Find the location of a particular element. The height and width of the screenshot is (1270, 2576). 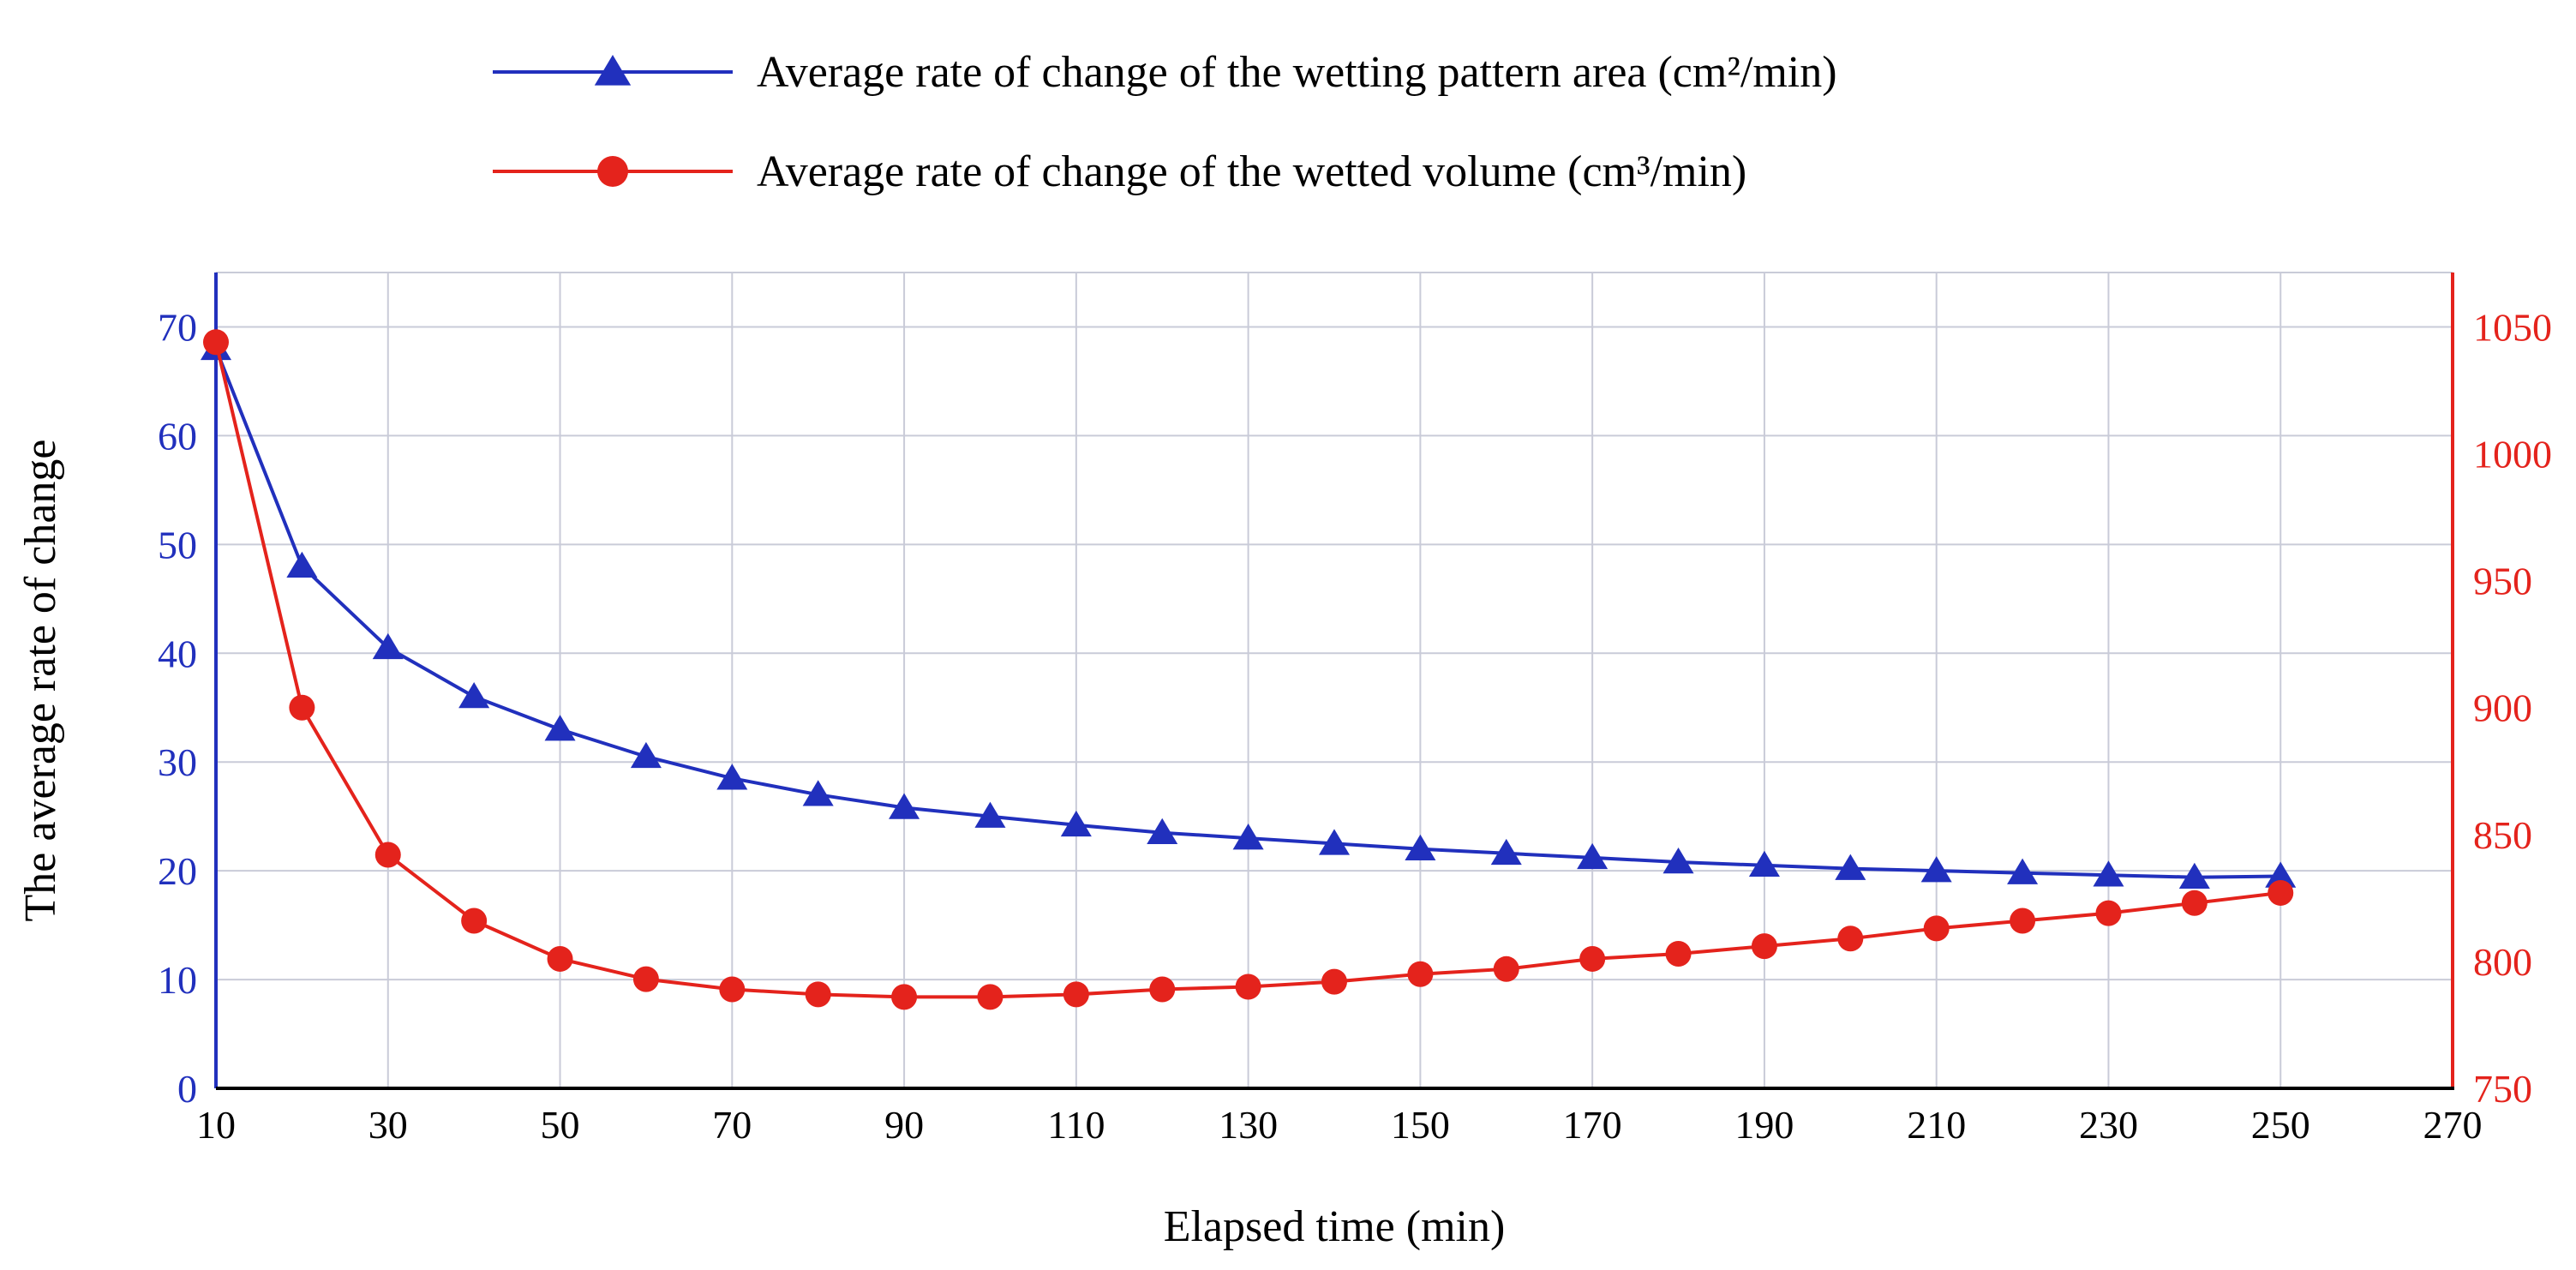

x-tick-label: 30 is located at coordinates (388, 1125).